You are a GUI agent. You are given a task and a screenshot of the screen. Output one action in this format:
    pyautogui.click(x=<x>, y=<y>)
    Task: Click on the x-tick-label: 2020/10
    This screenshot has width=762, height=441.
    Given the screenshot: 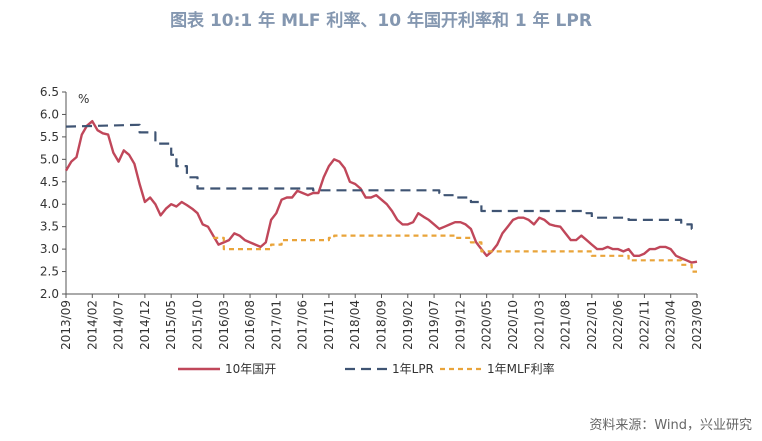 What is the action you would take?
    pyautogui.click(x=513, y=325)
    